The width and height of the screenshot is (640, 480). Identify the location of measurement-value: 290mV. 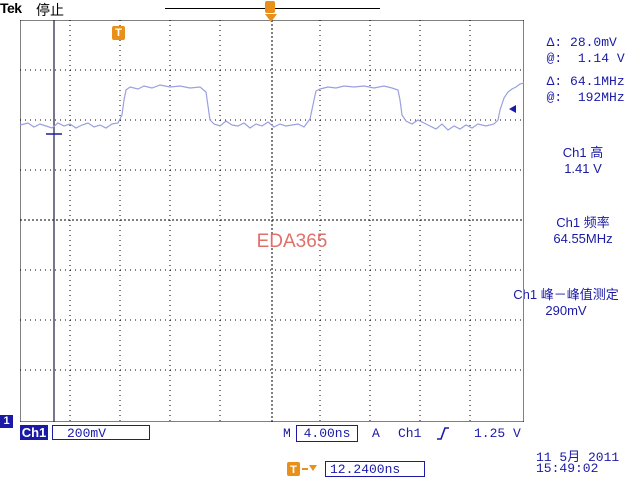
(566, 310).